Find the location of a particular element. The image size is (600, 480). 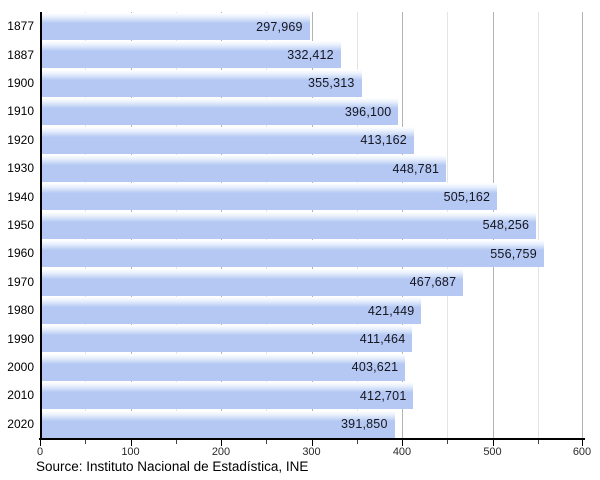

x-axis-tick-label: 600 is located at coordinates (582, 452).